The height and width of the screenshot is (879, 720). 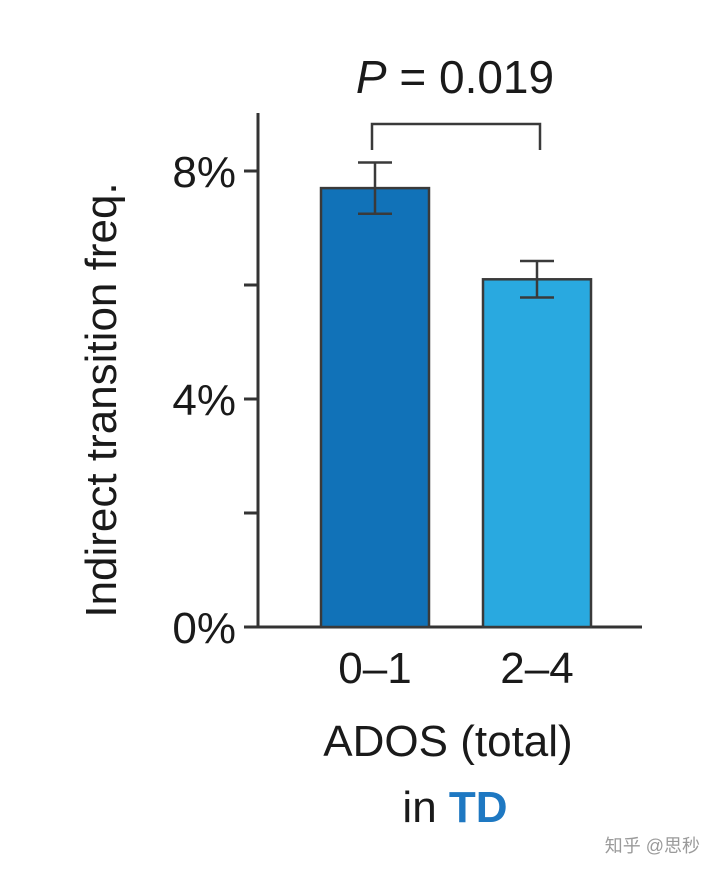 I want to click on p-value-text: = 0.019, so click(x=476, y=77).